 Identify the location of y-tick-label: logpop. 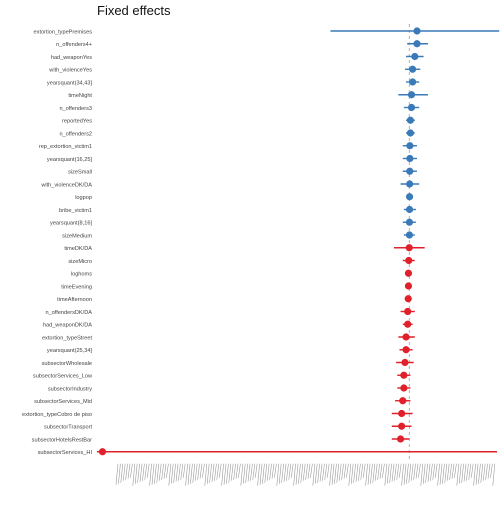
(83, 198).